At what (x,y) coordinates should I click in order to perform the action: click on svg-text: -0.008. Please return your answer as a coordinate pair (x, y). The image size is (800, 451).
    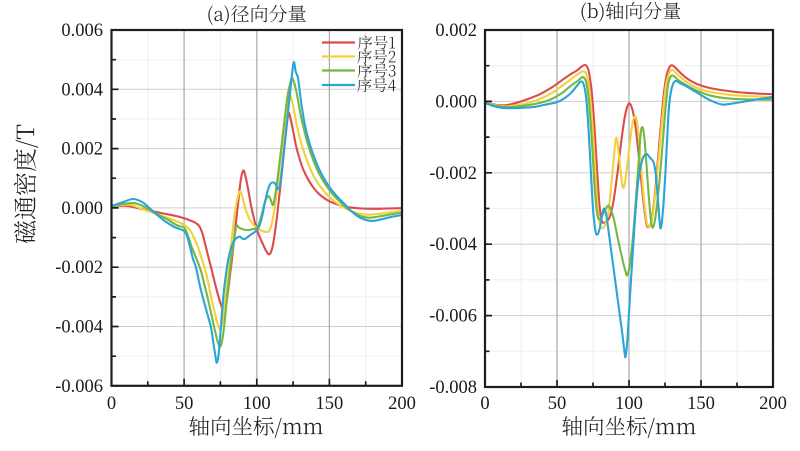
    Looking at the image, I should click on (453, 388).